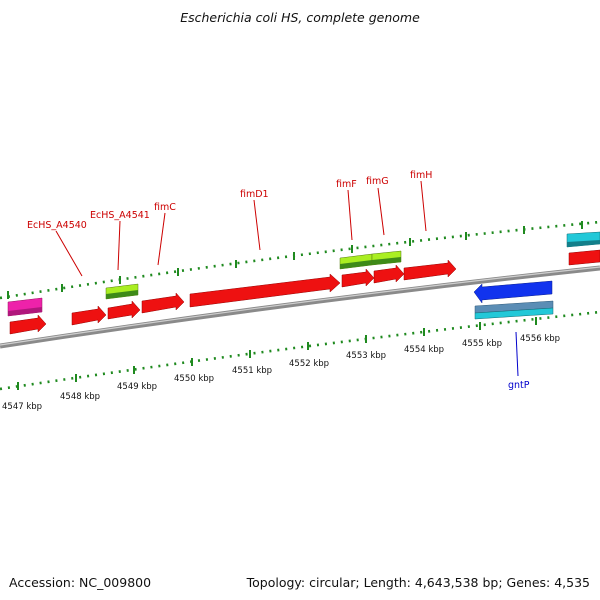  What do you see at coordinates (584, 257) in the screenshot?
I see `feature-red-right` at bounding box center [584, 257].